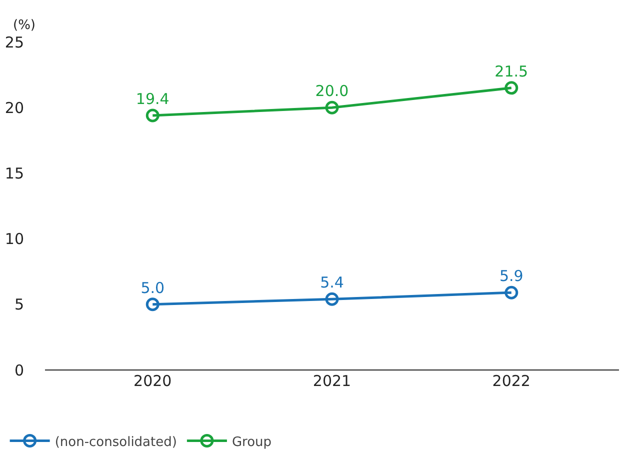 The height and width of the screenshot is (461, 624). Describe the element at coordinates (332, 91) in the screenshot. I see `data-label: 20.0` at that location.